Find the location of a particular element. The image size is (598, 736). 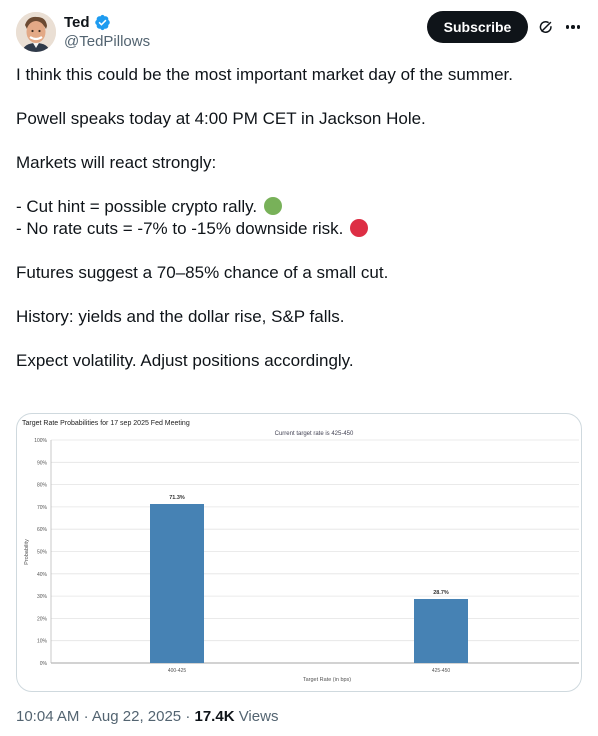

red-circle-emoji-icon is located at coordinates (359, 228).